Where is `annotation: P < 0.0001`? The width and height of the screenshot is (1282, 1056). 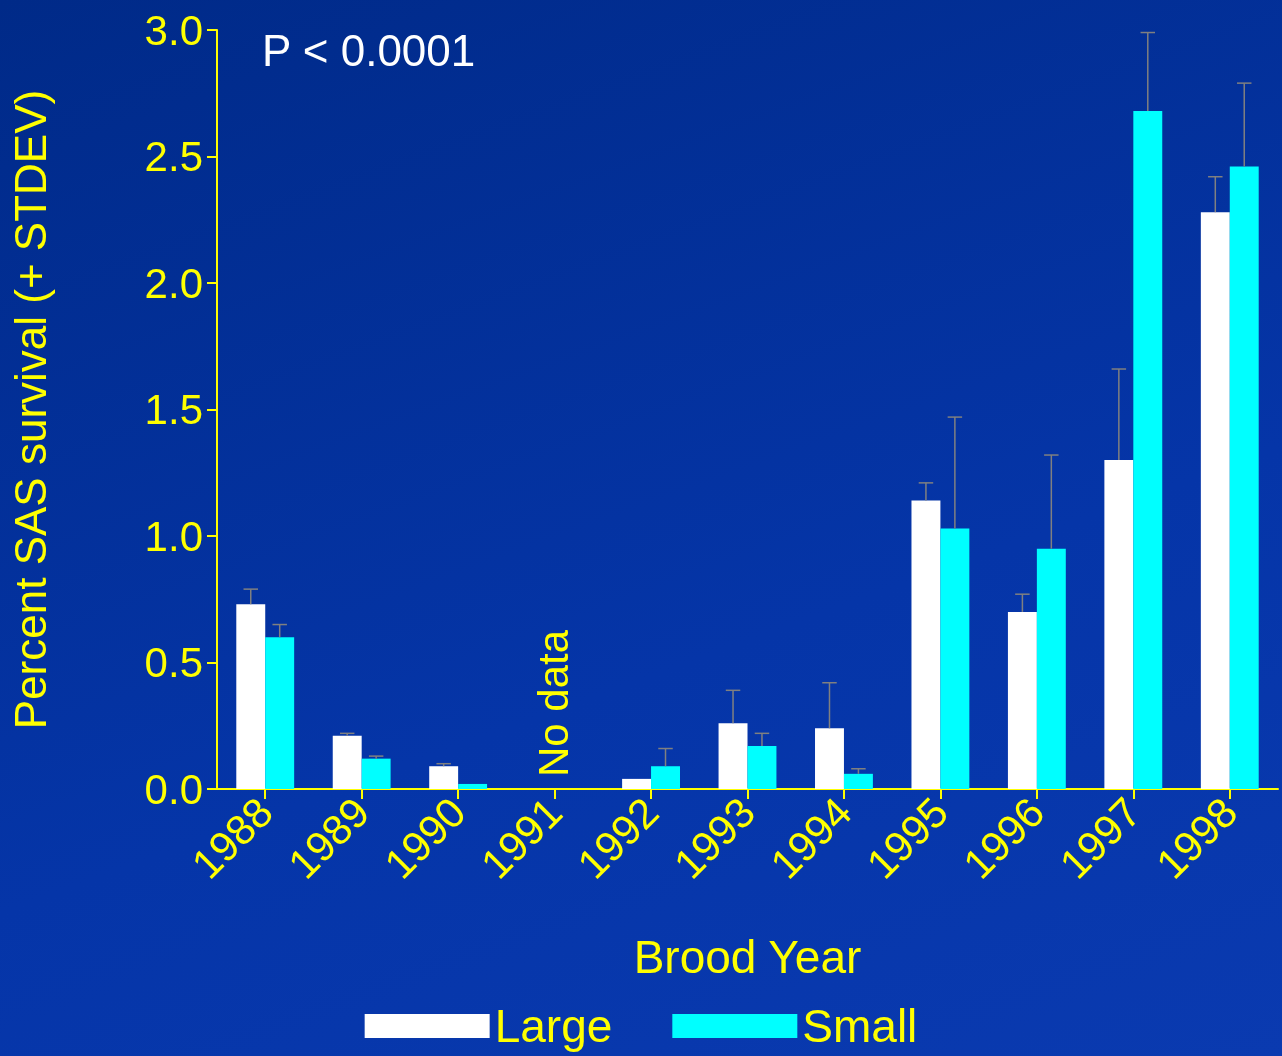
annotation: P < 0.0001 is located at coordinates (369, 50).